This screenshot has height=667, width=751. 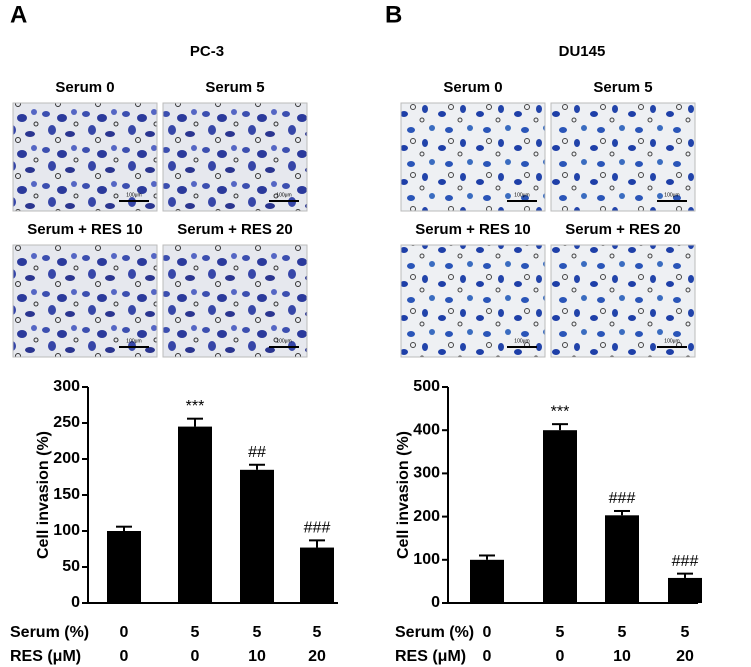 I want to click on significance: ##, so click(x=257, y=452).